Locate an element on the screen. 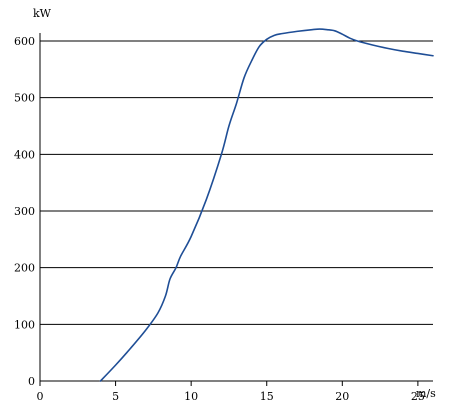 This screenshot has width=461, height=415. y-tick-label: 300 is located at coordinates (24, 211).